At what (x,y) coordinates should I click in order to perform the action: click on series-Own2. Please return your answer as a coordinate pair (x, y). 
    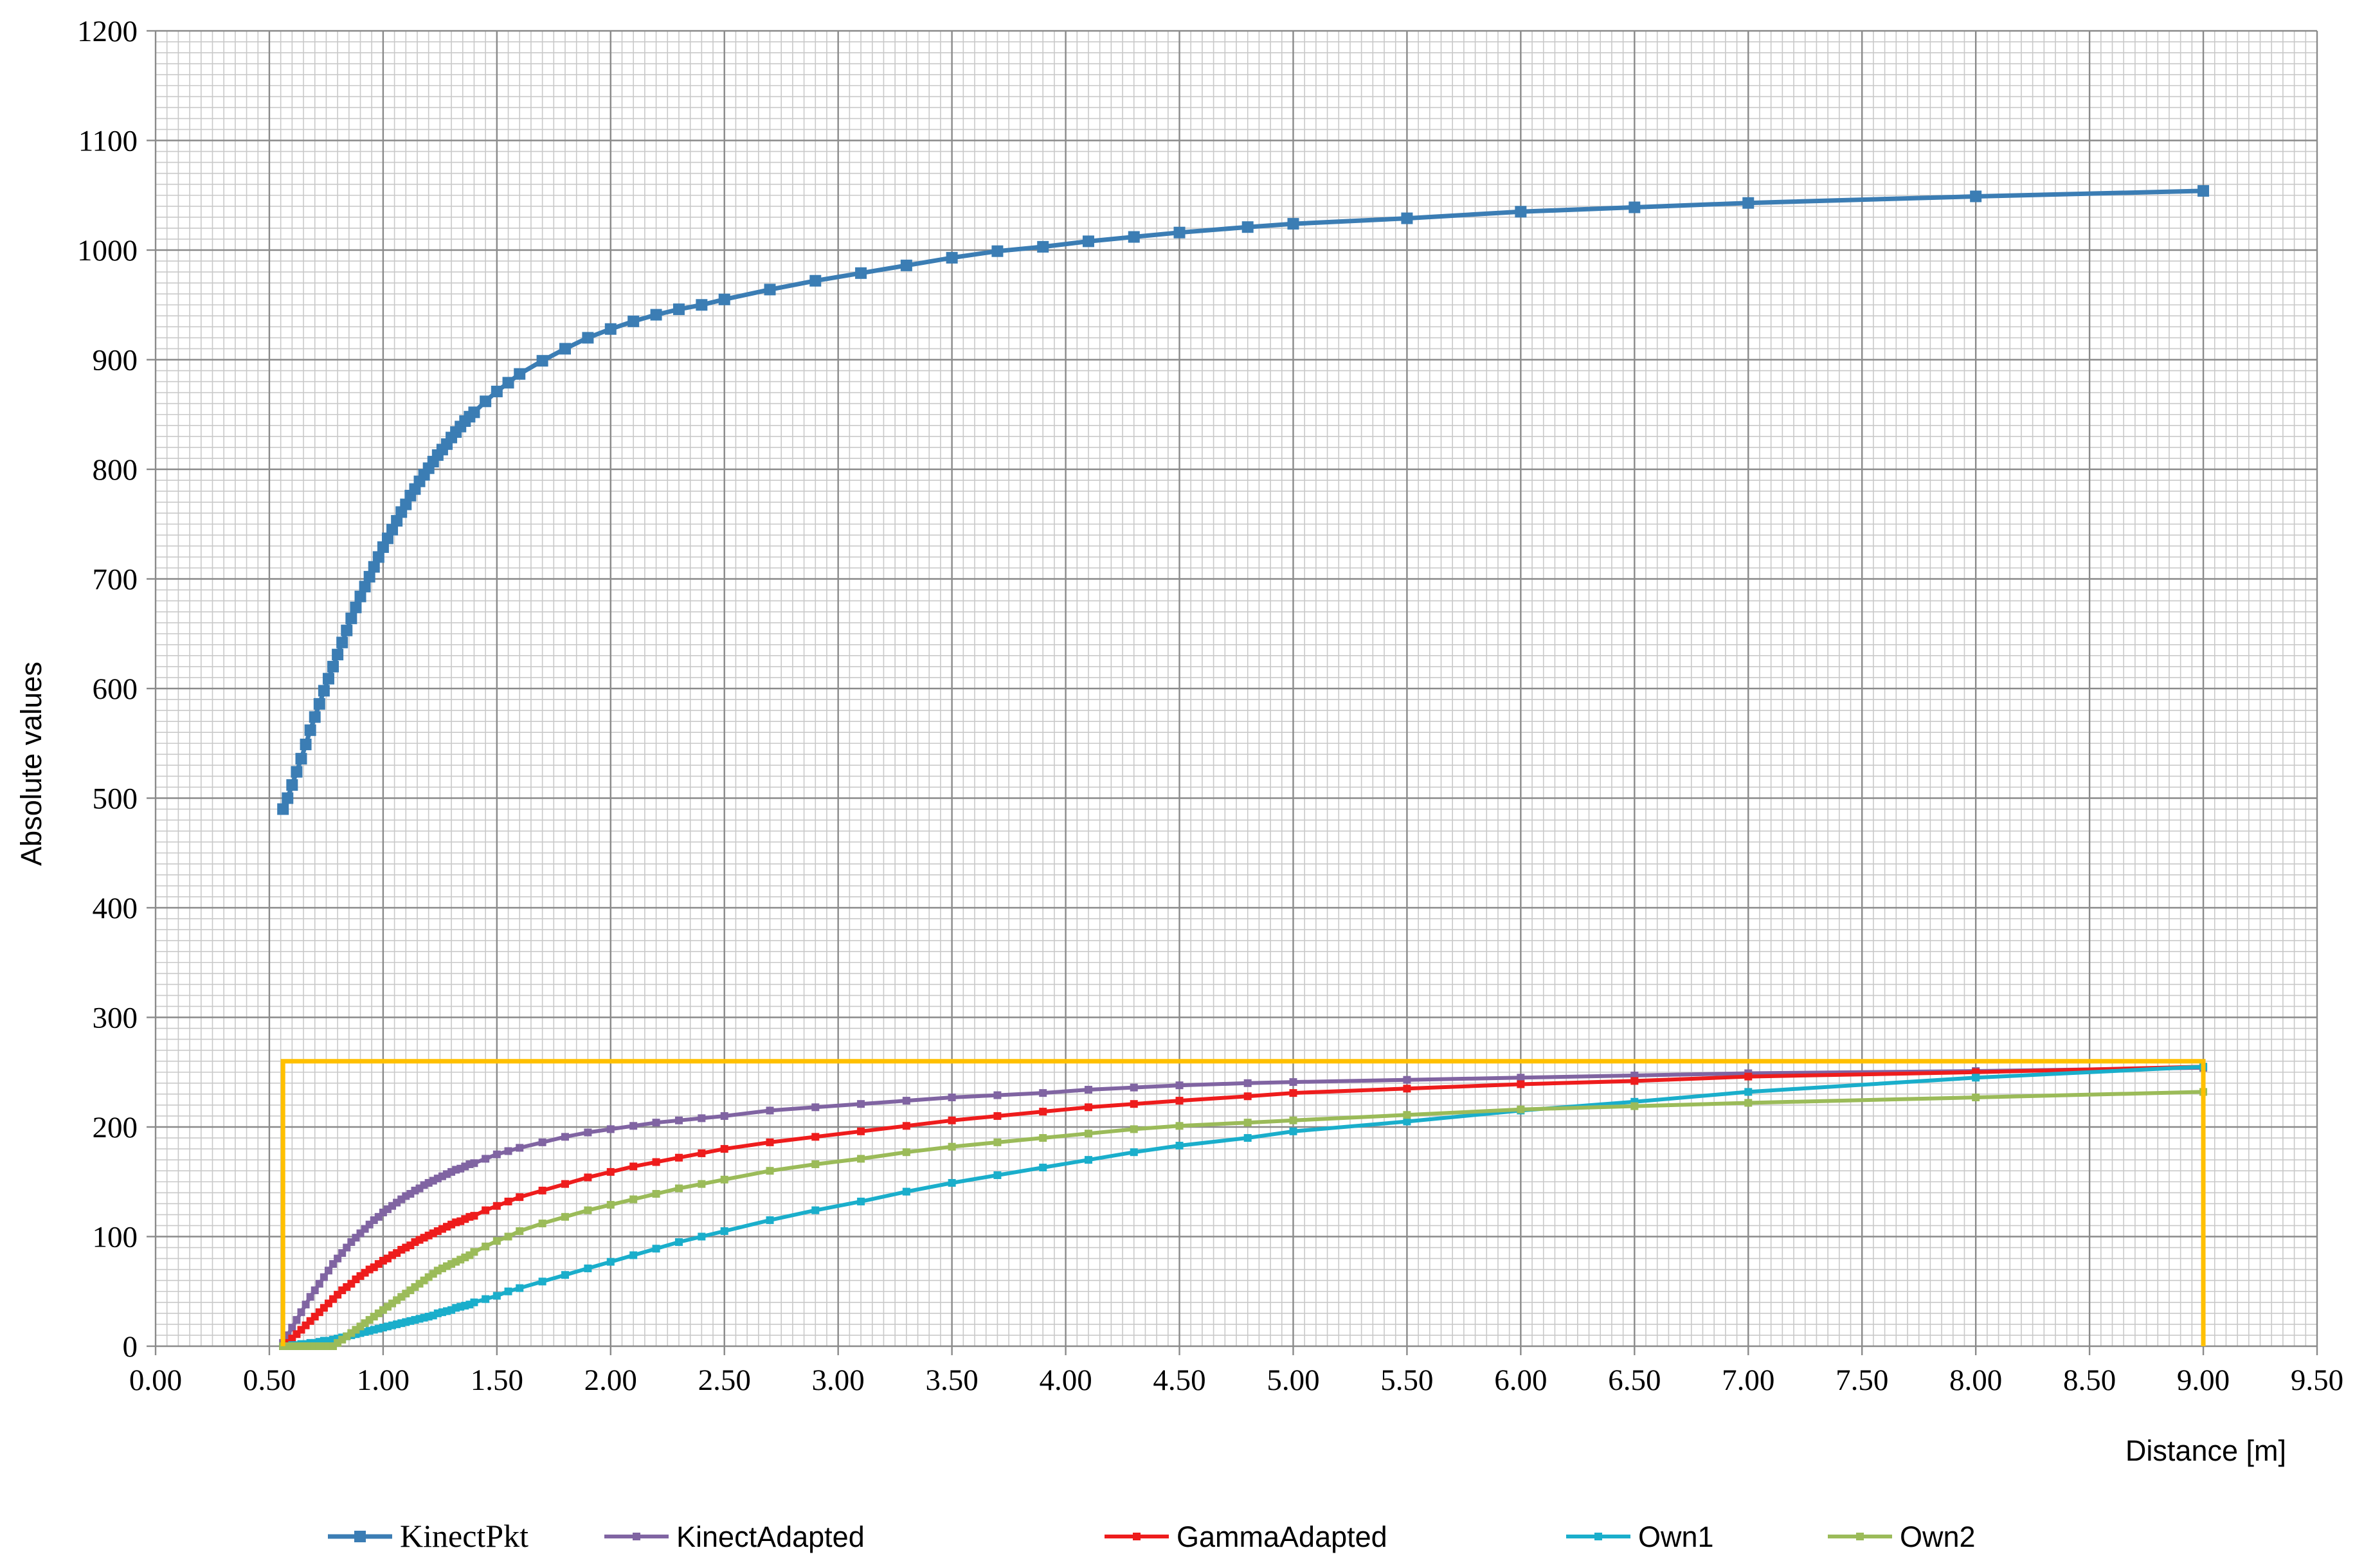
    Looking at the image, I should click on (1243, 1219).